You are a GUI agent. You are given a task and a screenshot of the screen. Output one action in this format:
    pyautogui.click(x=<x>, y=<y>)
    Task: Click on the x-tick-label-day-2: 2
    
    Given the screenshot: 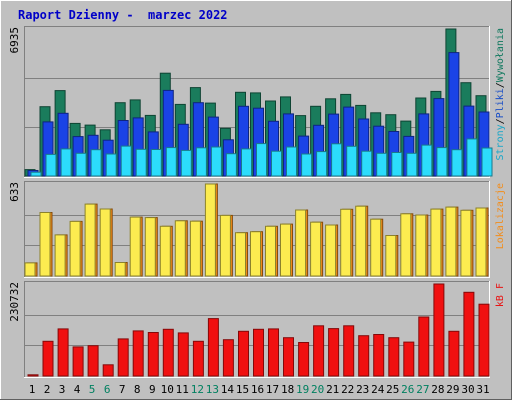 What is the action you would take?
    pyautogui.click(x=47, y=389)
    